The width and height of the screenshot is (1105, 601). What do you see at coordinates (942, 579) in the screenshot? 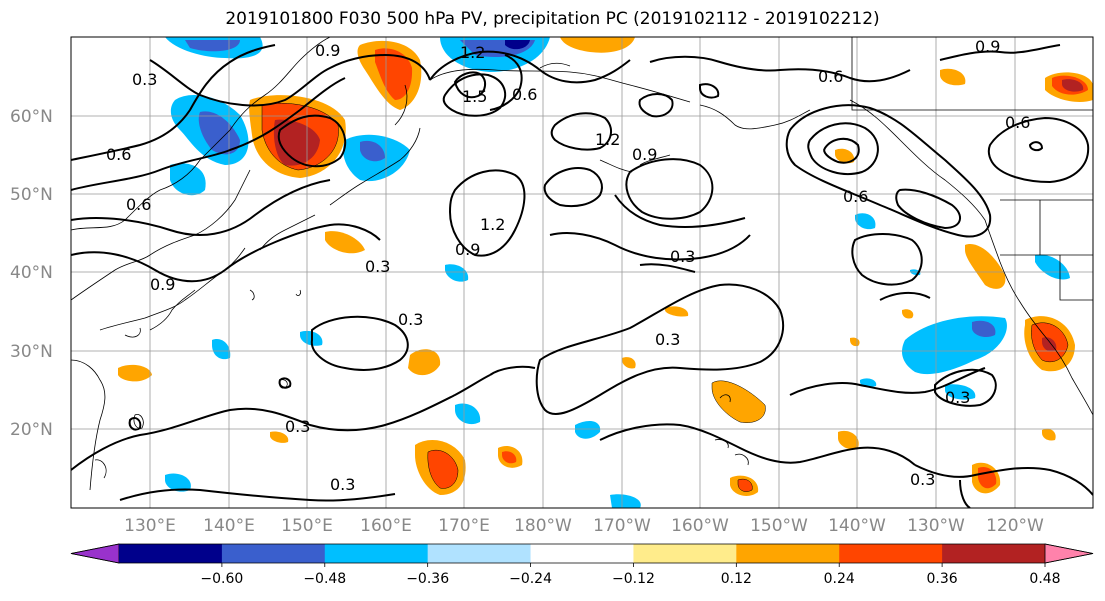
I see `colorbar-tick-label: 0.36` at bounding box center [942, 579].